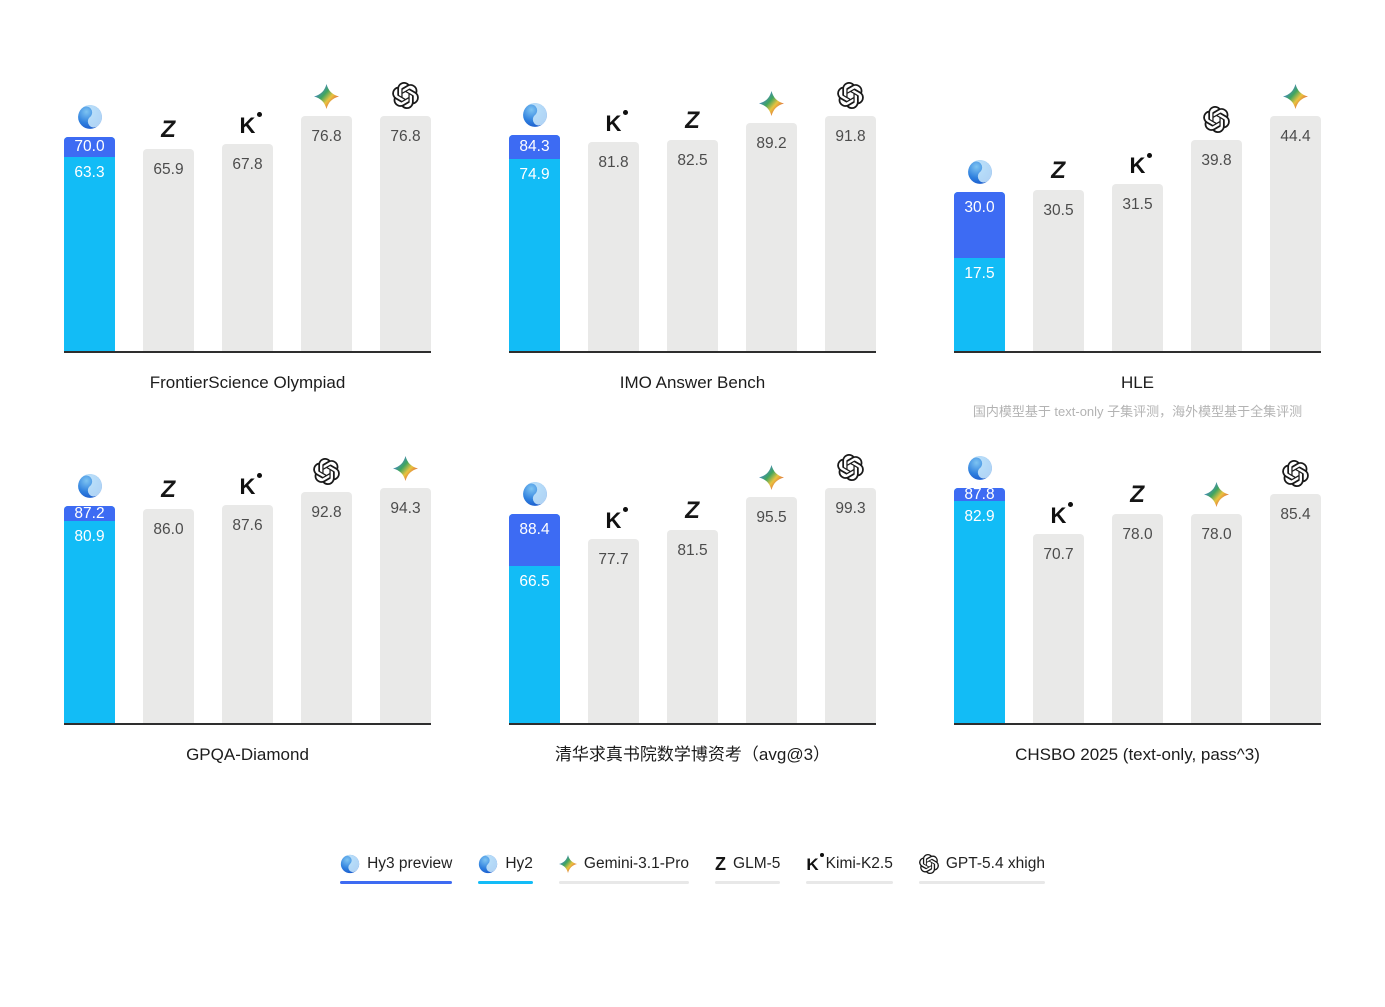  What do you see at coordinates (1295, 233) in the screenshot?
I see `bar-gemini: 44.4` at bounding box center [1295, 233].